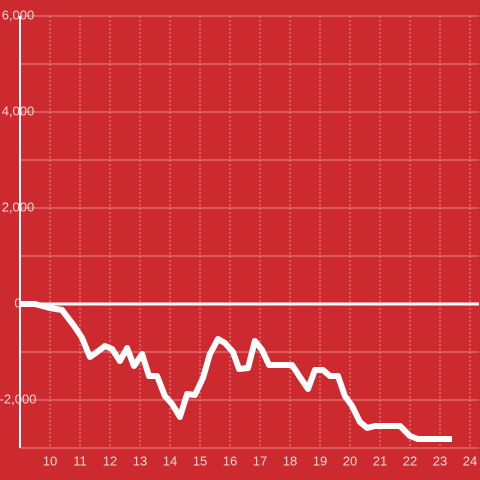 This screenshot has width=480, height=480. Describe the element at coordinates (18, 206) in the screenshot. I see `y-tick-label: 2,000` at that location.